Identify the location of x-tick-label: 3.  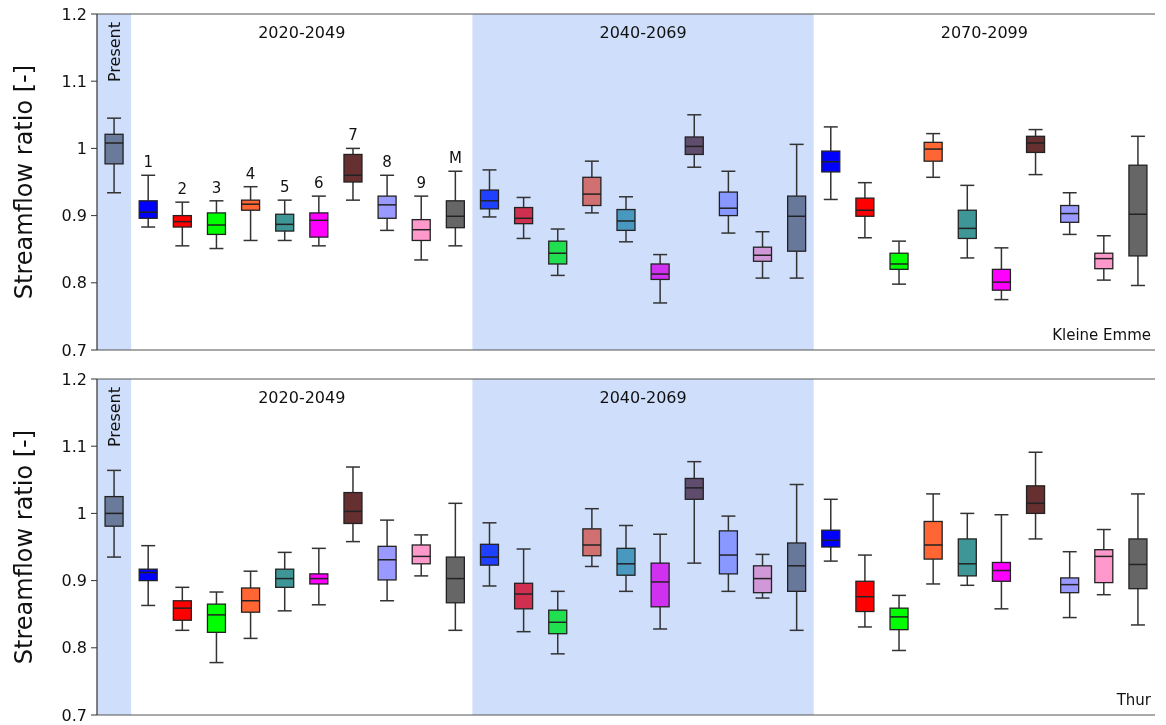
(216, 187).